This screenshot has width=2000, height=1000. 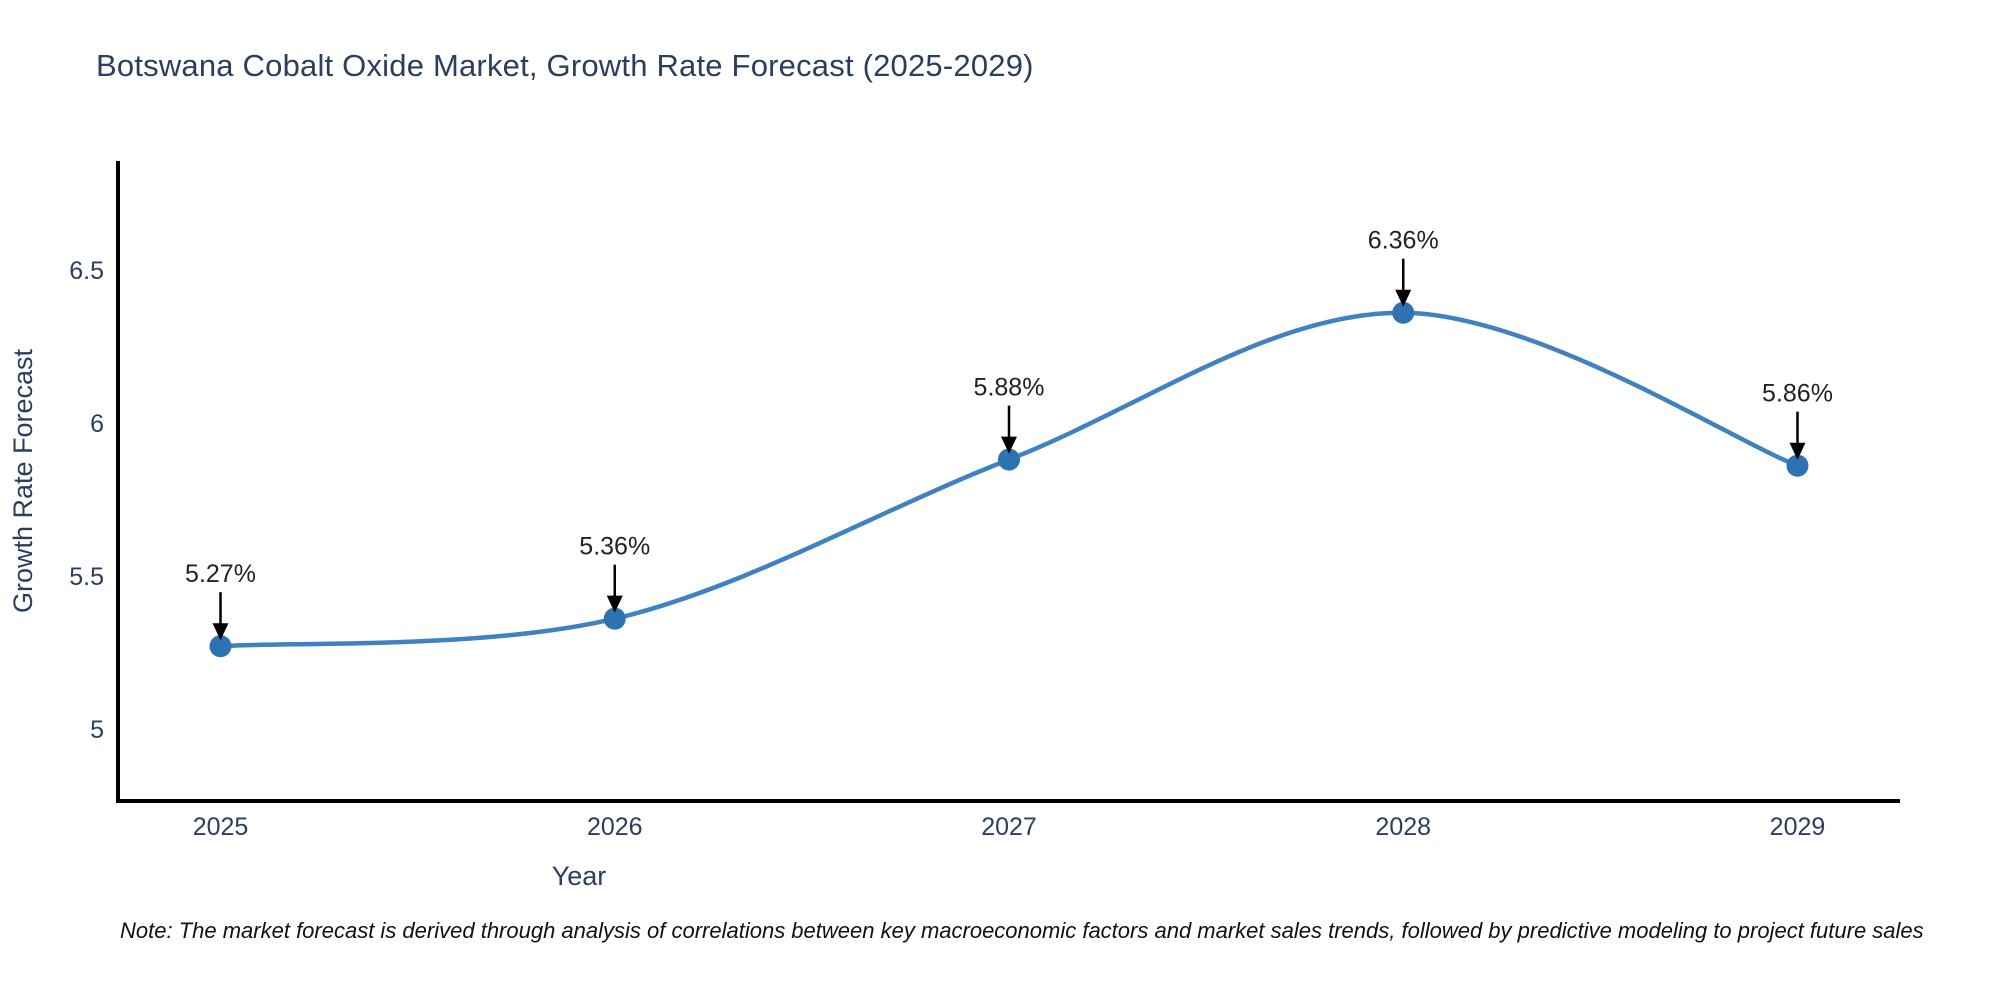 I want to click on data-point-label: 5.88%, so click(x=1009, y=388).